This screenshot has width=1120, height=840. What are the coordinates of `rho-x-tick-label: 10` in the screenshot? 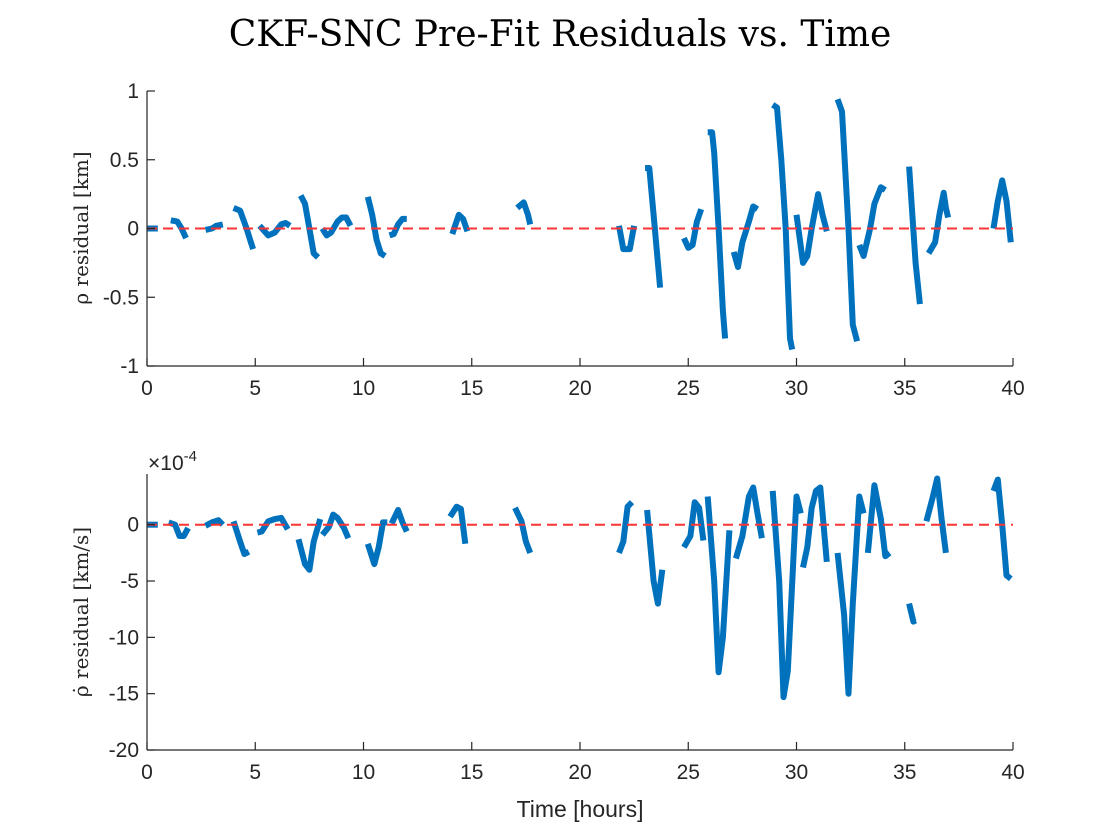 It's located at (363, 388).